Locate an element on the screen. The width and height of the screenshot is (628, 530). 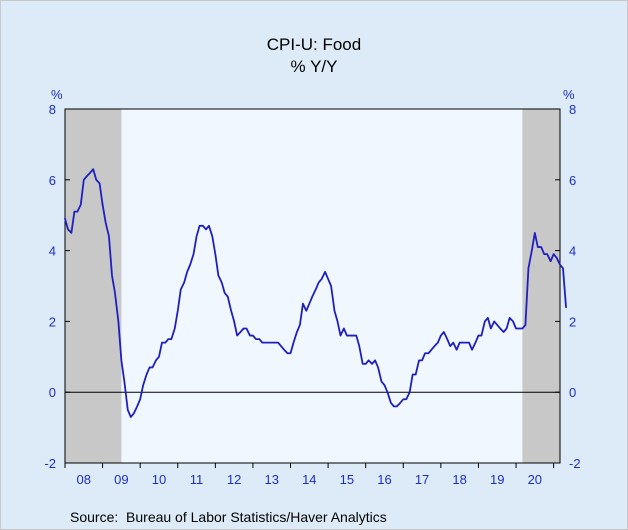
chart-title: CPI-U: Food is located at coordinates (314, 44).